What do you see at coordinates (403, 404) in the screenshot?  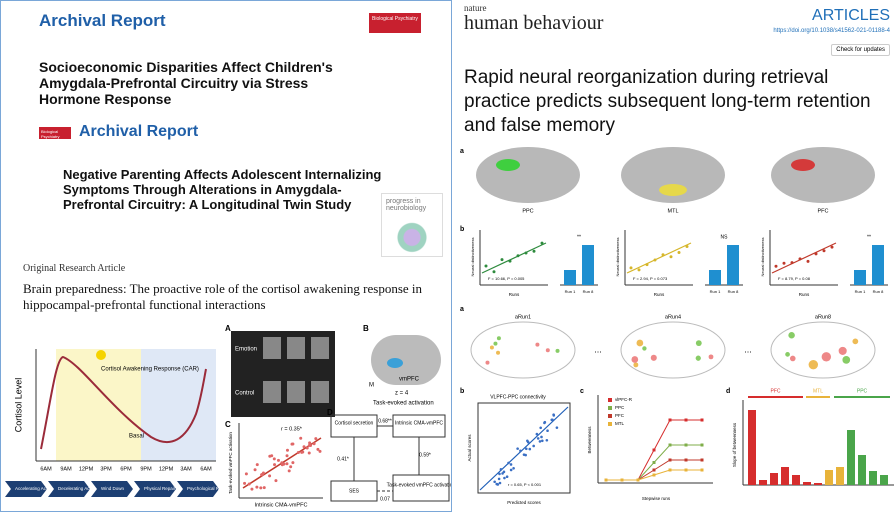 I see `label: Task-evoked activation` at bounding box center [403, 404].